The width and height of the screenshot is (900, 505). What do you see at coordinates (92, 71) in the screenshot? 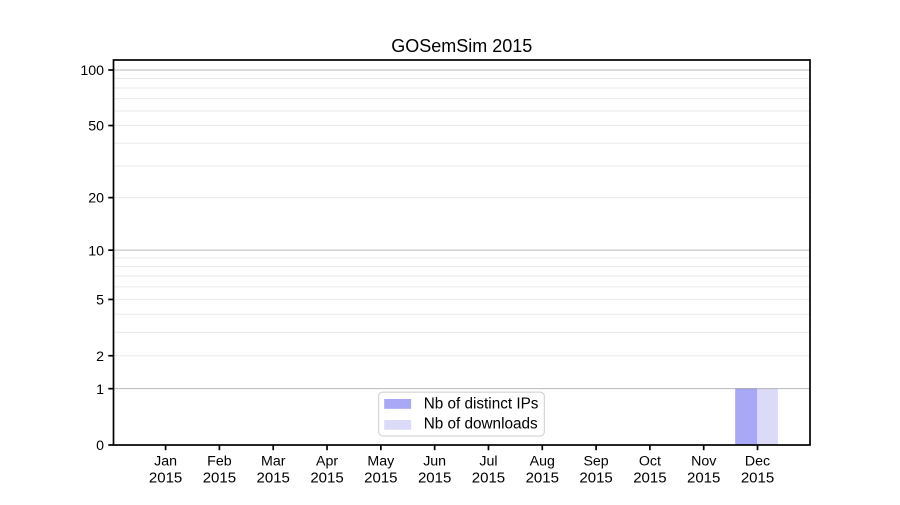
I see `svg-text: 100` at bounding box center [92, 71].